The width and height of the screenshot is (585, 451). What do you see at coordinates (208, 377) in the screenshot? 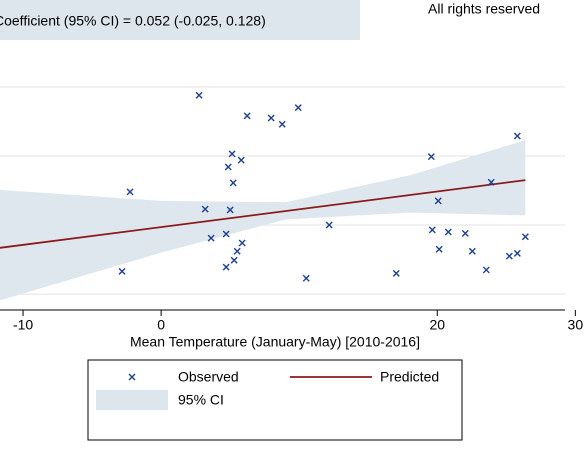
I see `legend-label: Observed` at bounding box center [208, 377].